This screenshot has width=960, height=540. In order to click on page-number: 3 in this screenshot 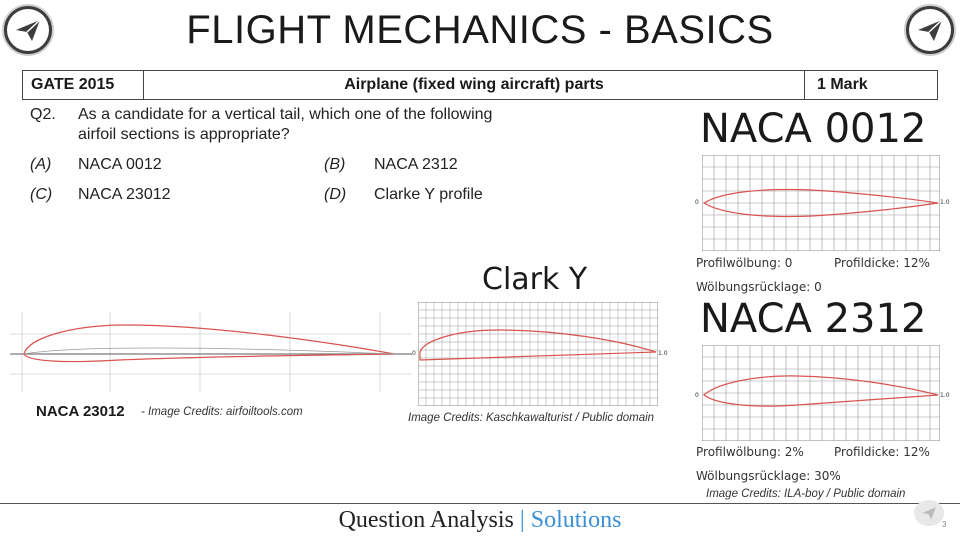, I will do `click(944, 524)`.